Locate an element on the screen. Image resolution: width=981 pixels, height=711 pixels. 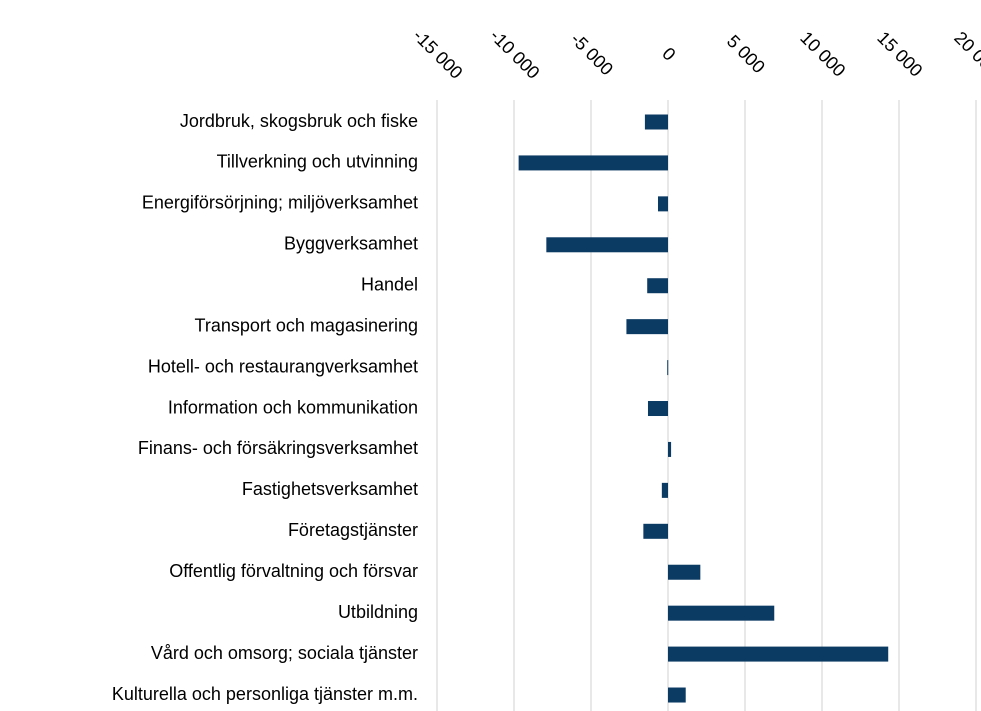
x-tick-label: 20 000 is located at coordinates (965, 54).